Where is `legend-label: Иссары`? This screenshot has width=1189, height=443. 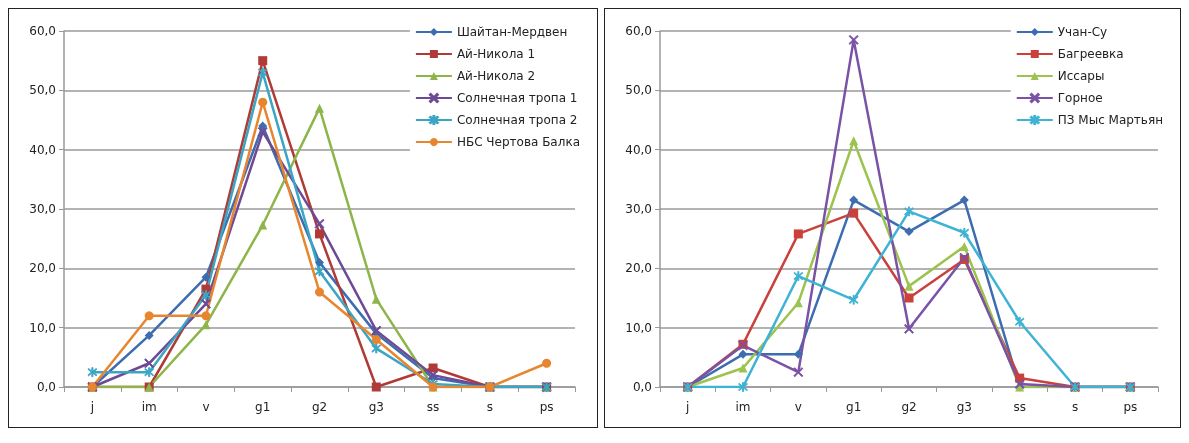 legend-label: Иссары is located at coordinates (1081, 76).